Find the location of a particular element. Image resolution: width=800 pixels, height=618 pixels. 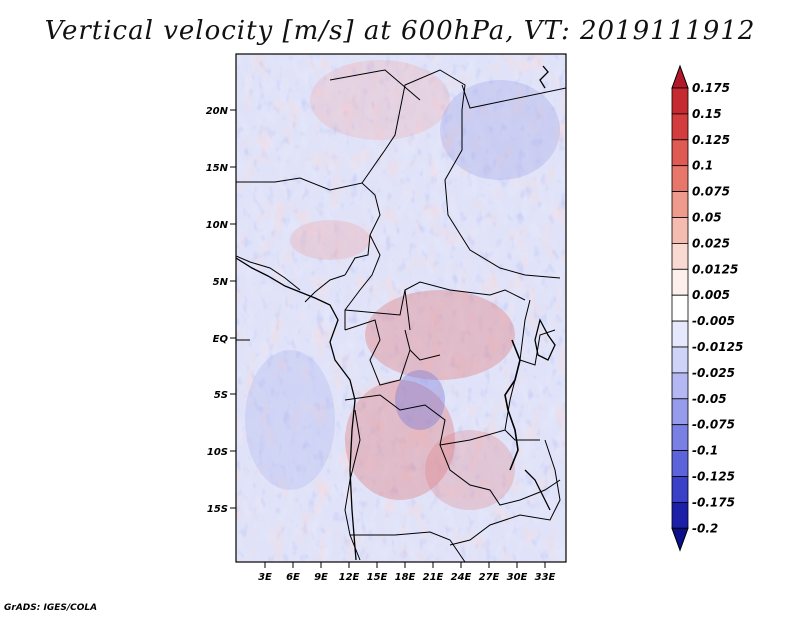

lat-label: 5S is located at coordinates (221, 395).